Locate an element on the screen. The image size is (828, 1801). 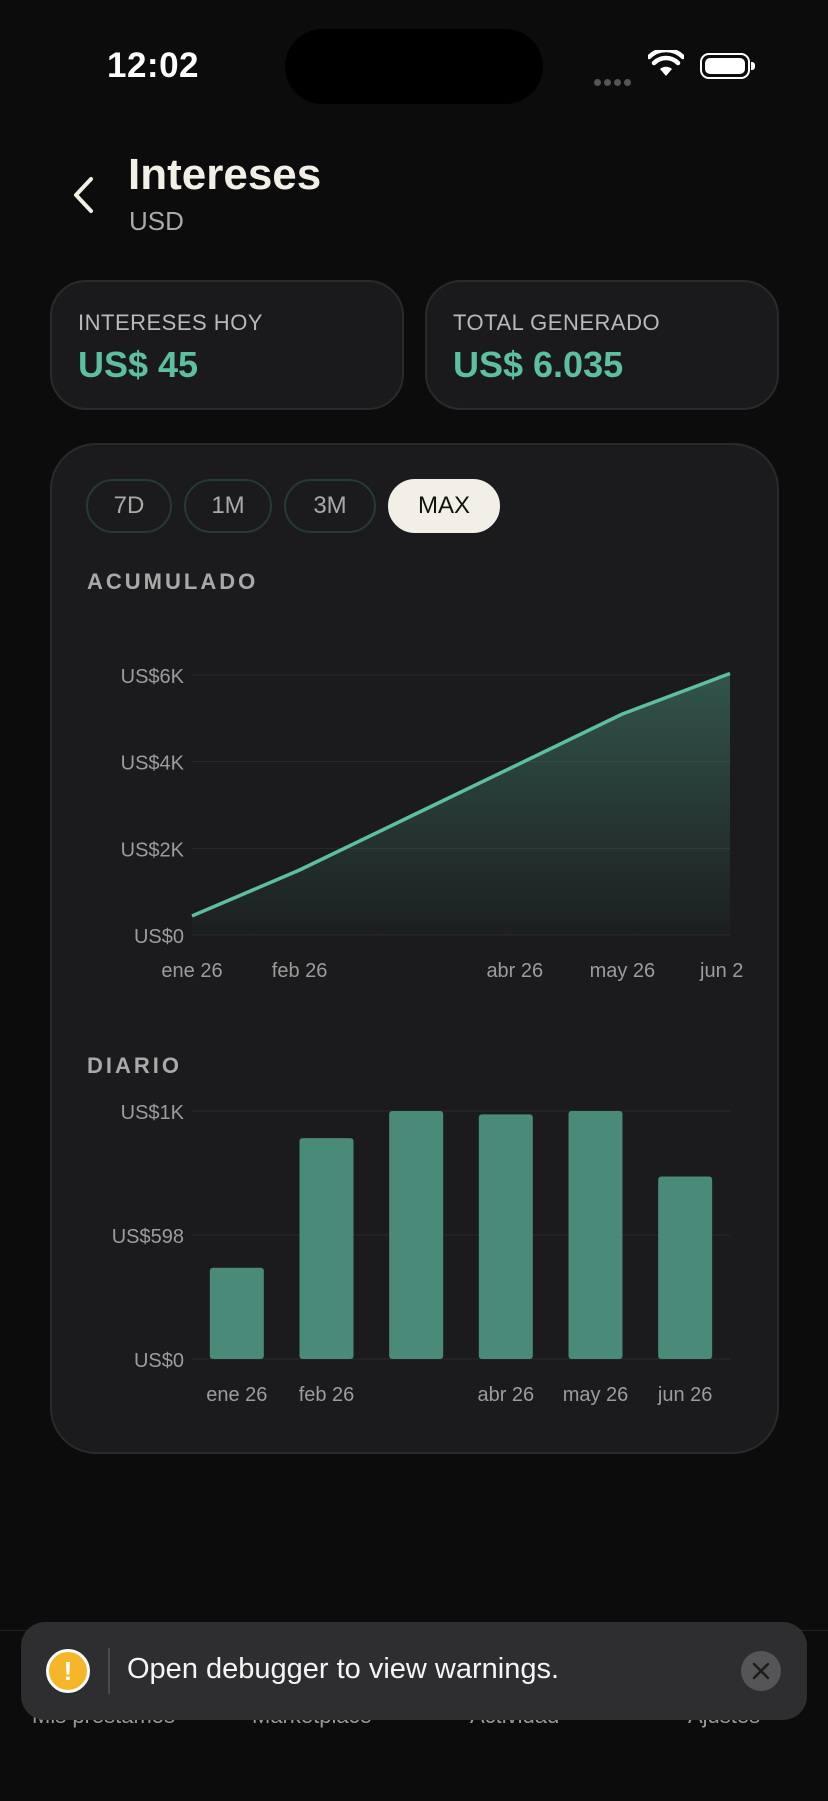
y-tick-label: US$6K is located at coordinates (153, 677).